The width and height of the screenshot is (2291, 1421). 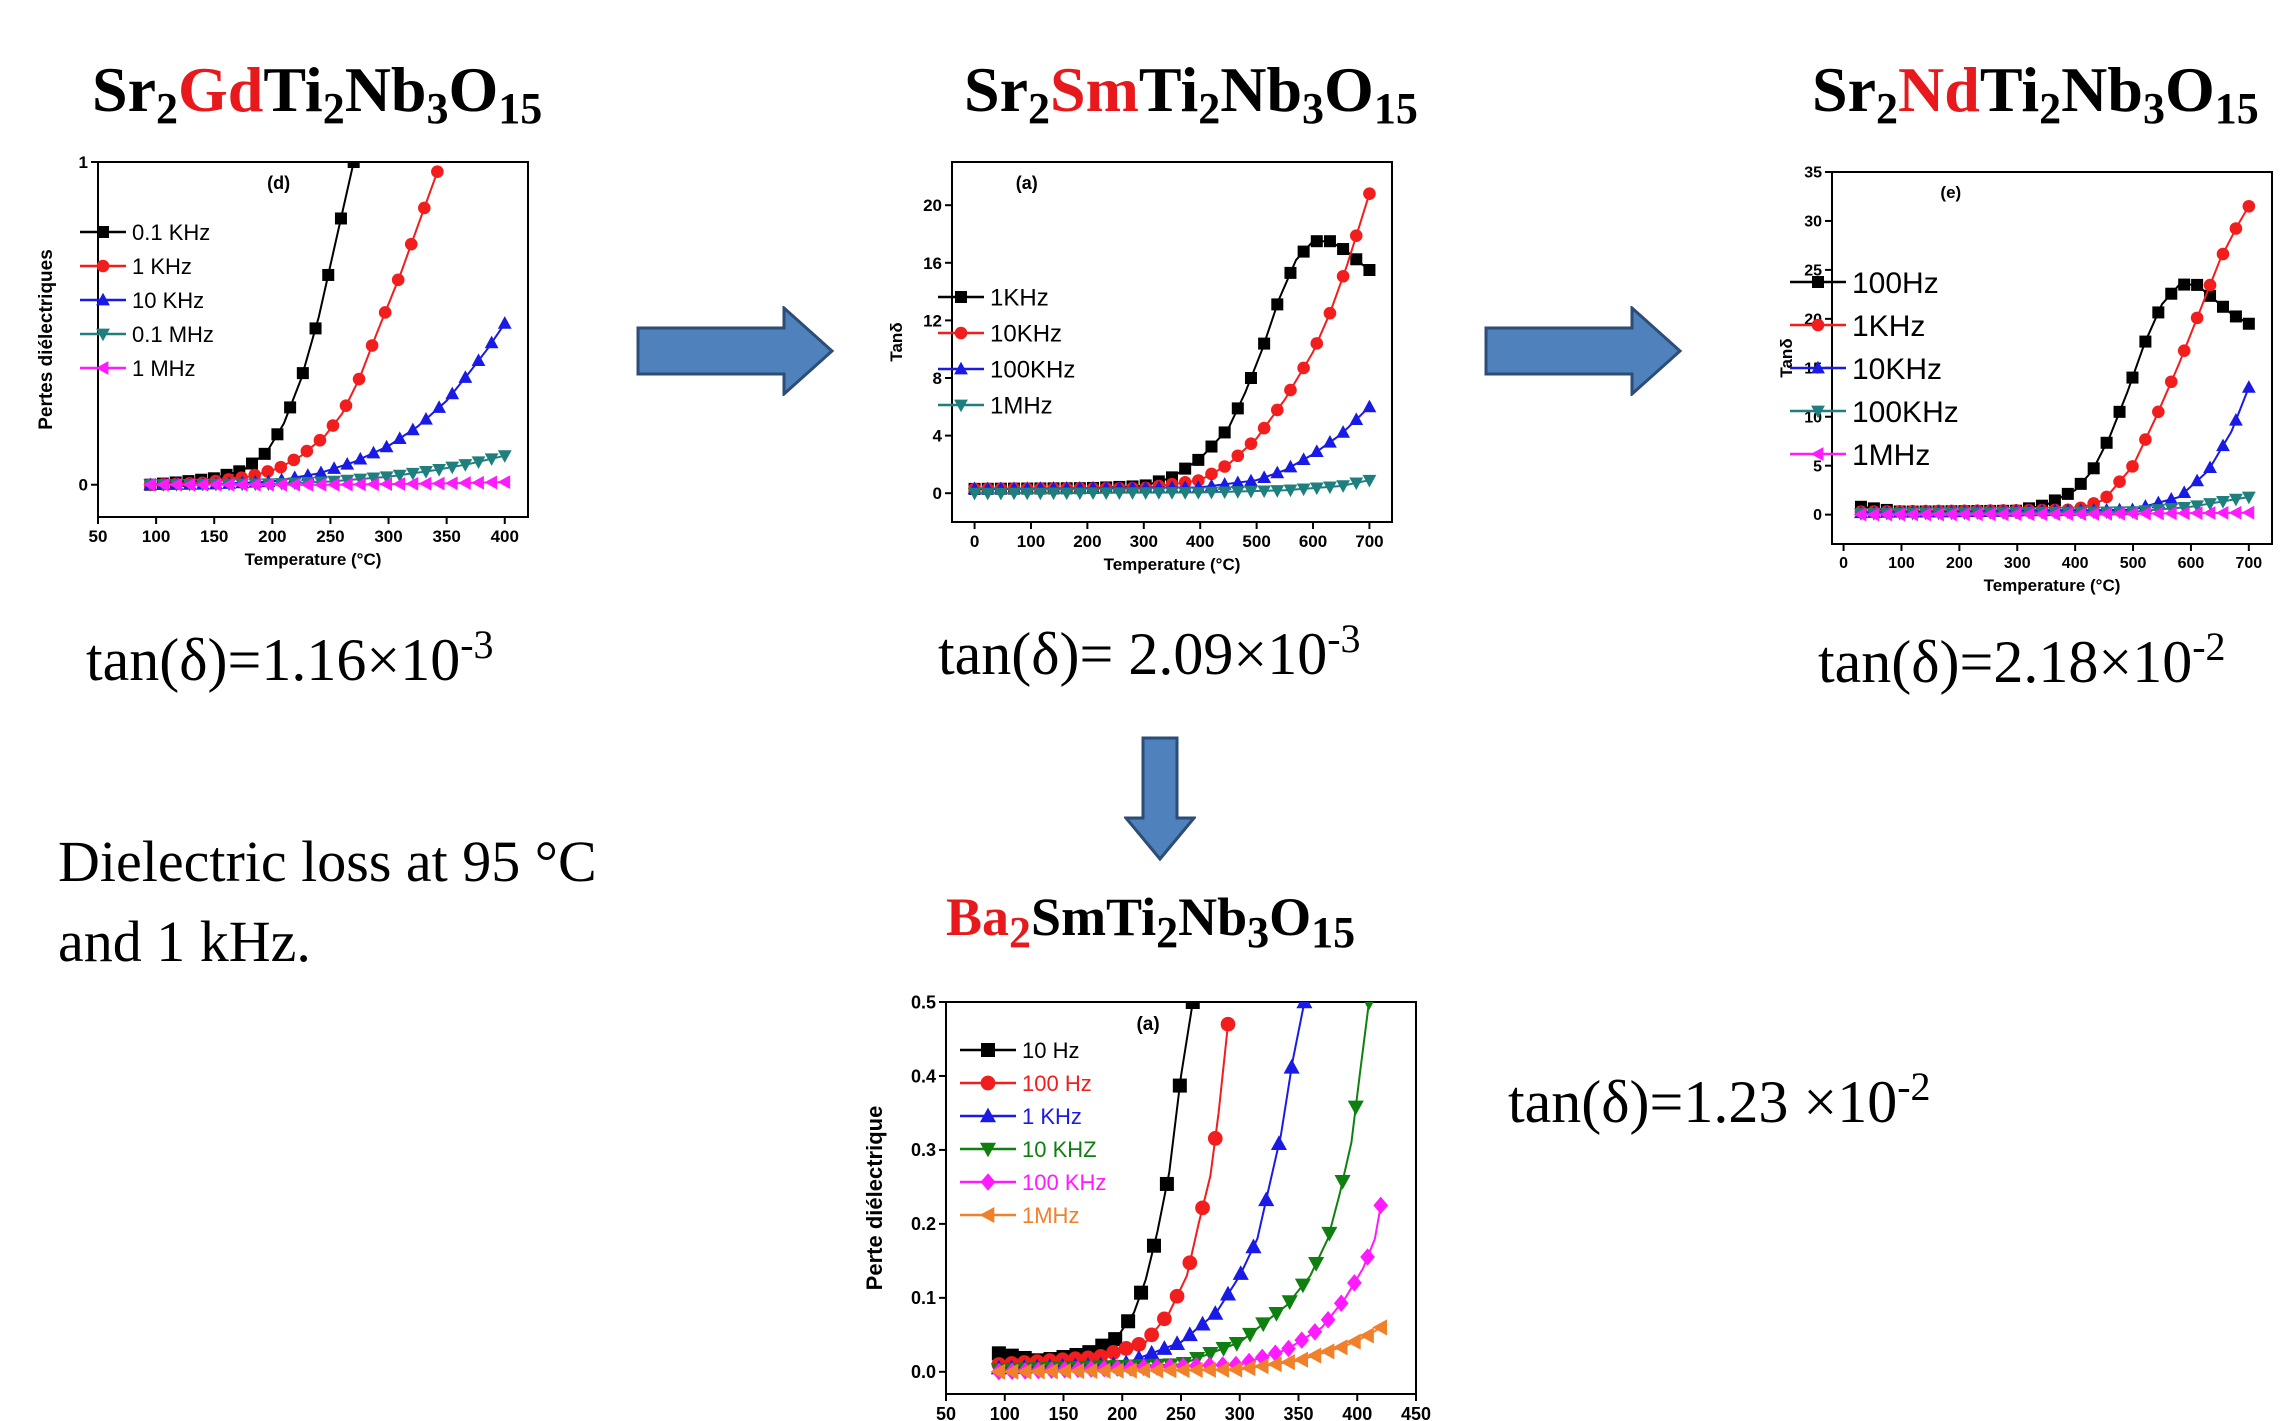 What do you see at coordinates (1050, 1215) in the screenshot?
I see `chart-ba-legend-label: 1MHz` at bounding box center [1050, 1215].